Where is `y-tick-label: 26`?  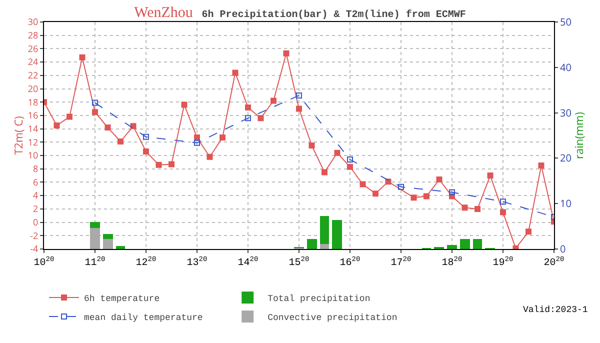 y-tick-label: 26 is located at coordinates (33, 48).